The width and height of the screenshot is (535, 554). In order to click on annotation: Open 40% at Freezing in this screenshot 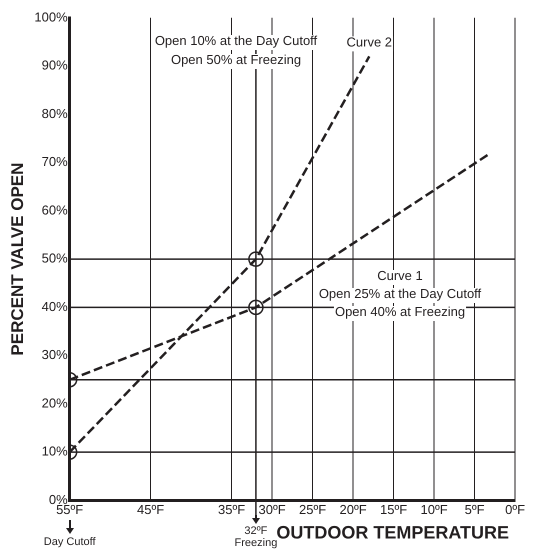, I will do `click(400, 312)`.